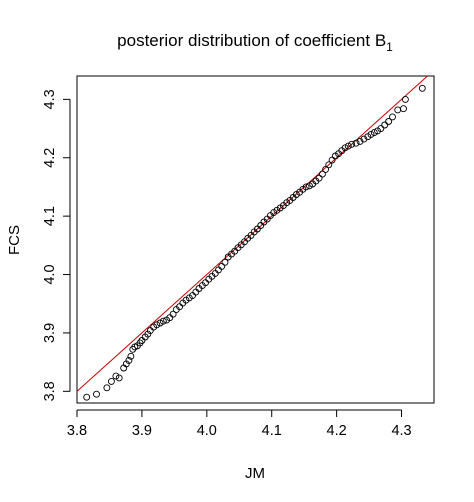  Describe the element at coordinates (56, 245) in the screenshot. I see `y-axis: 3.8 3.9 4.0 4.1 4.2 4.3` at that location.